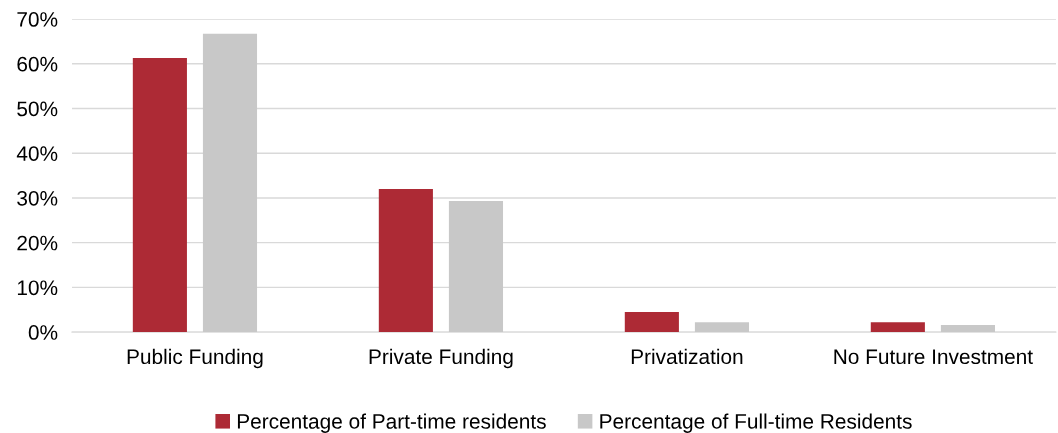  What do you see at coordinates (37, 19) in the screenshot?
I see `y-tick-label: 70%` at bounding box center [37, 19].